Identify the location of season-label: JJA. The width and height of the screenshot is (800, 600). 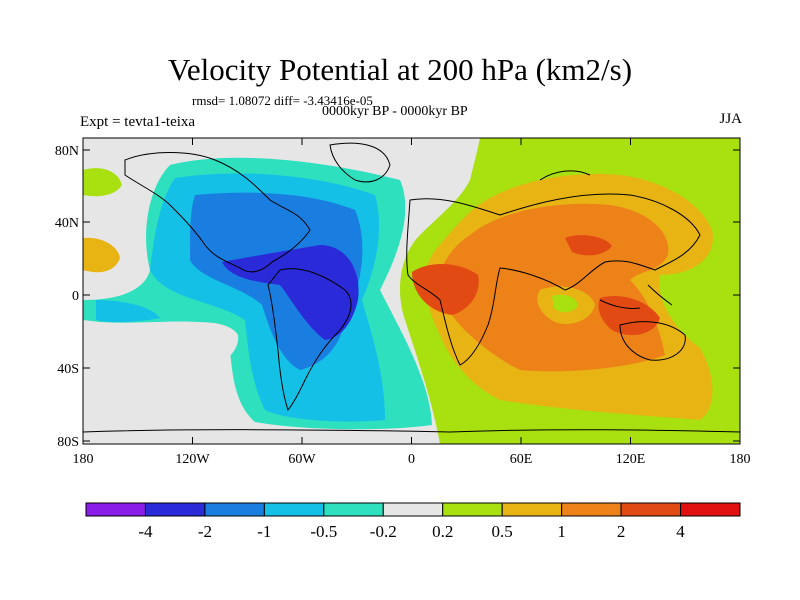
(730, 119).